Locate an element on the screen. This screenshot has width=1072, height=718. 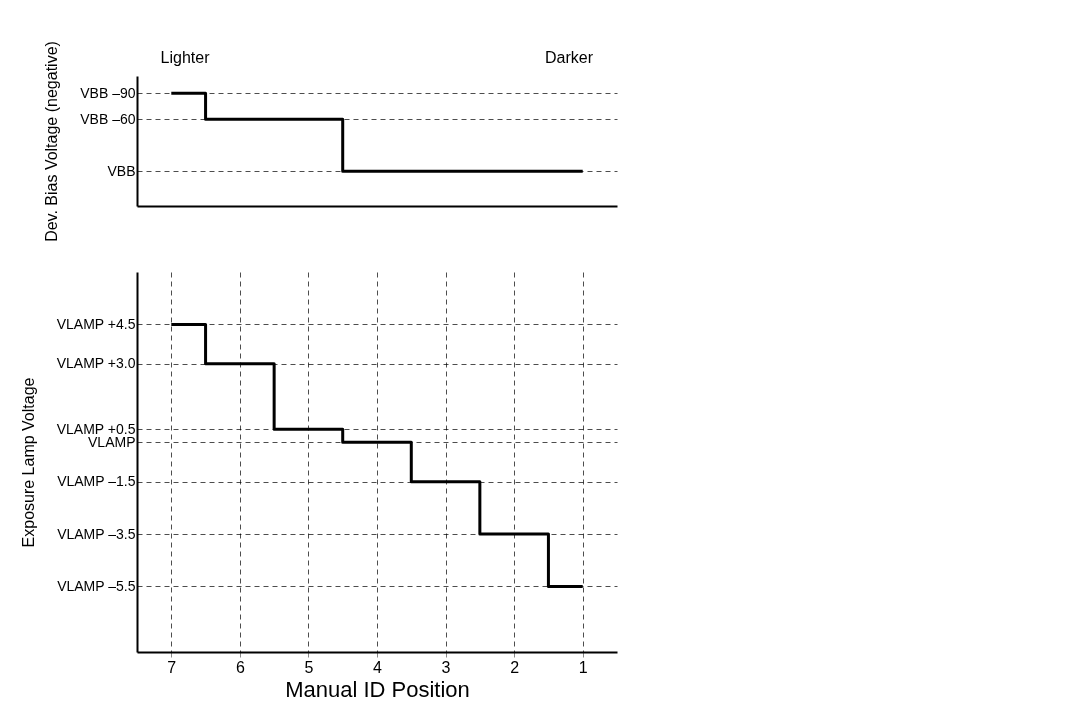
x-tick-label: 5 is located at coordinates (309, 667).